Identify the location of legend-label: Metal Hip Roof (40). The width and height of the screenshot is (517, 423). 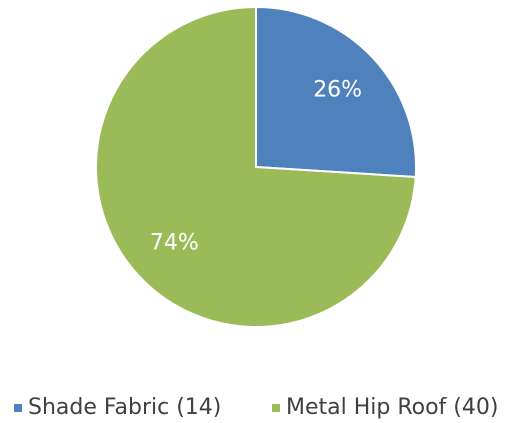
(392, 407).